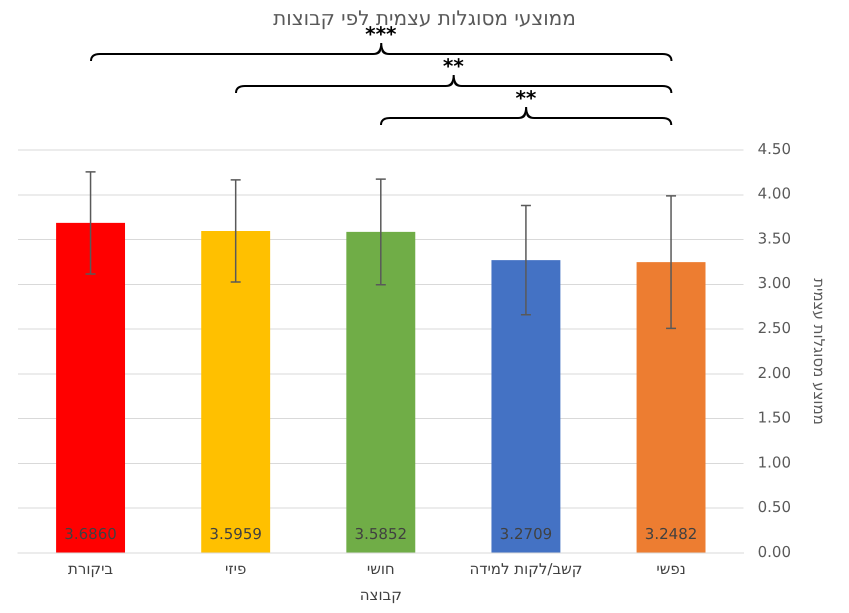 The width and height of the screenshot is (849, 613). Describe the element at coordinates (775, 283) in the screenshot. I see `y-tick-label: 3.00` at that location.